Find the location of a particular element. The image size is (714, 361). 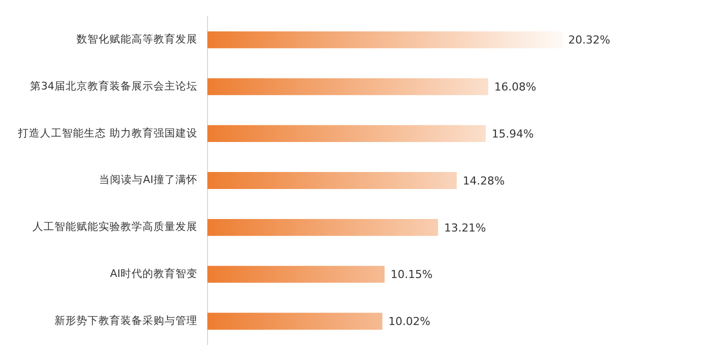

data-label: 15.94% is located at coordinates (513, 133).